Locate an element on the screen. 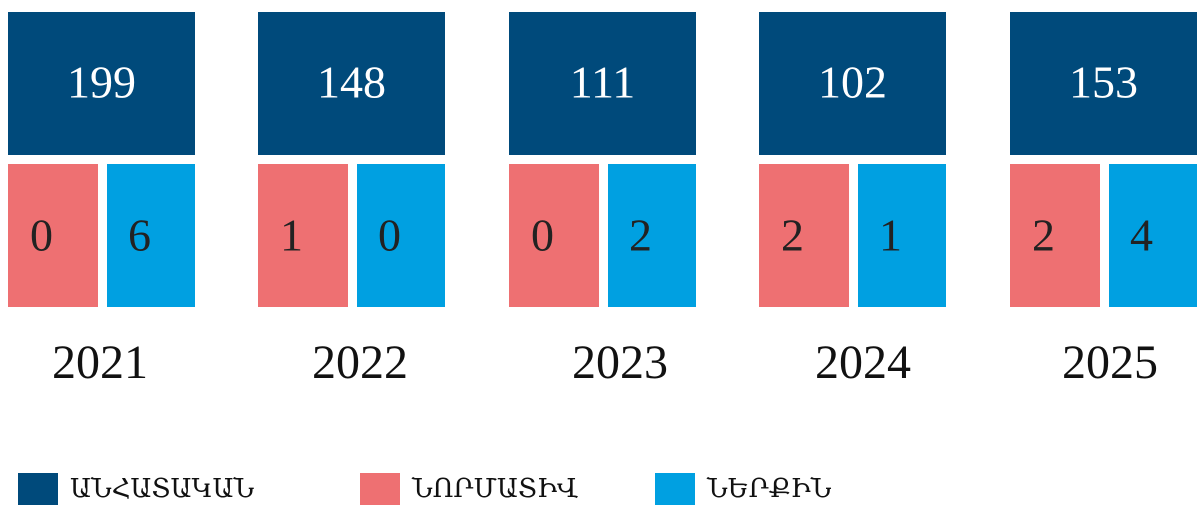  total-value: 102 is located at coordinates (852, 82).